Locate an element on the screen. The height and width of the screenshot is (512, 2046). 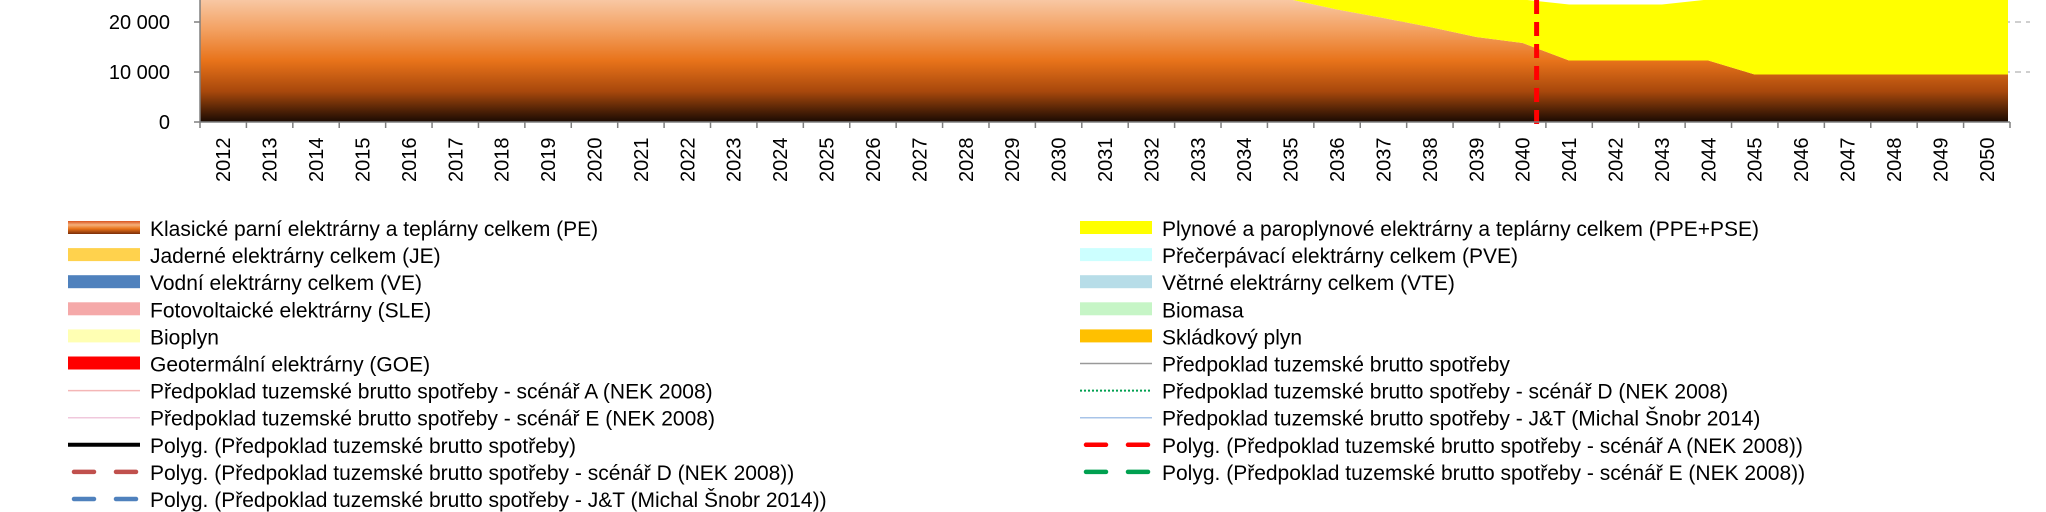
series-area-ppe-pse is located at coordinates (1650, 37).